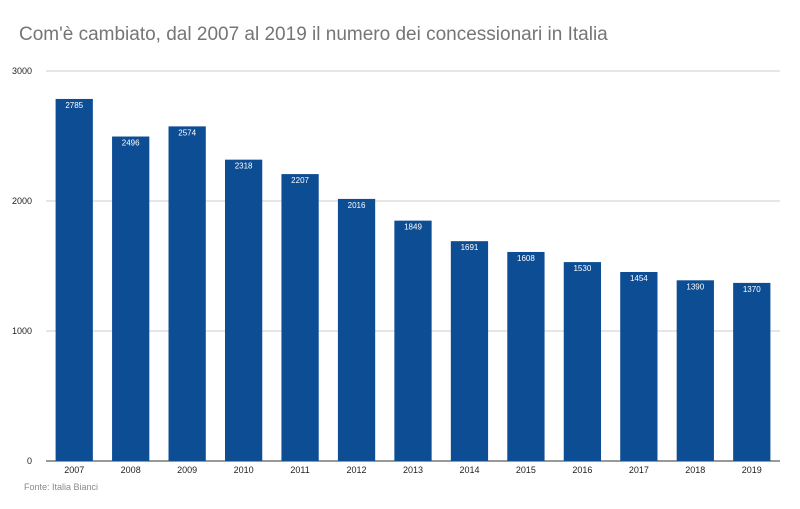 The width and height of the screenshot is (800, 509). What do you see at coordinates (752, 470) in the screenshot?
I see `x-tick-label: 2019` at bounding box center [752, 470].